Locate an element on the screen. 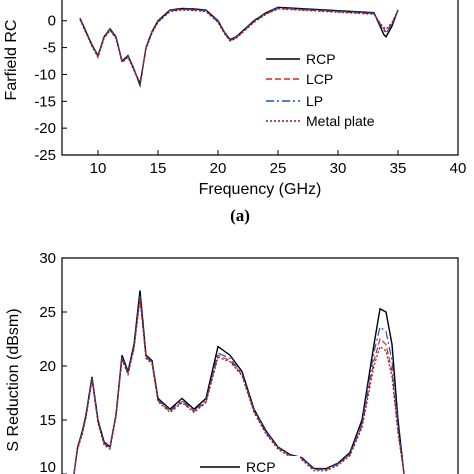  legend-label-lcp: LCP is located at coordinates (319, 79).